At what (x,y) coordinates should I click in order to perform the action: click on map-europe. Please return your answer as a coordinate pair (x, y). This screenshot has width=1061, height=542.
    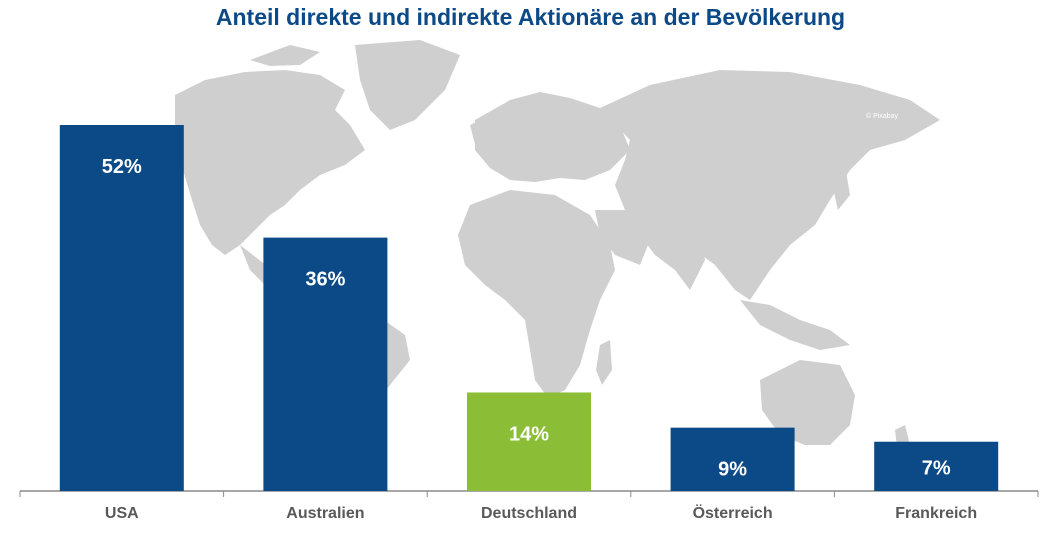
    Looking at the image, I should click on (552, 137).